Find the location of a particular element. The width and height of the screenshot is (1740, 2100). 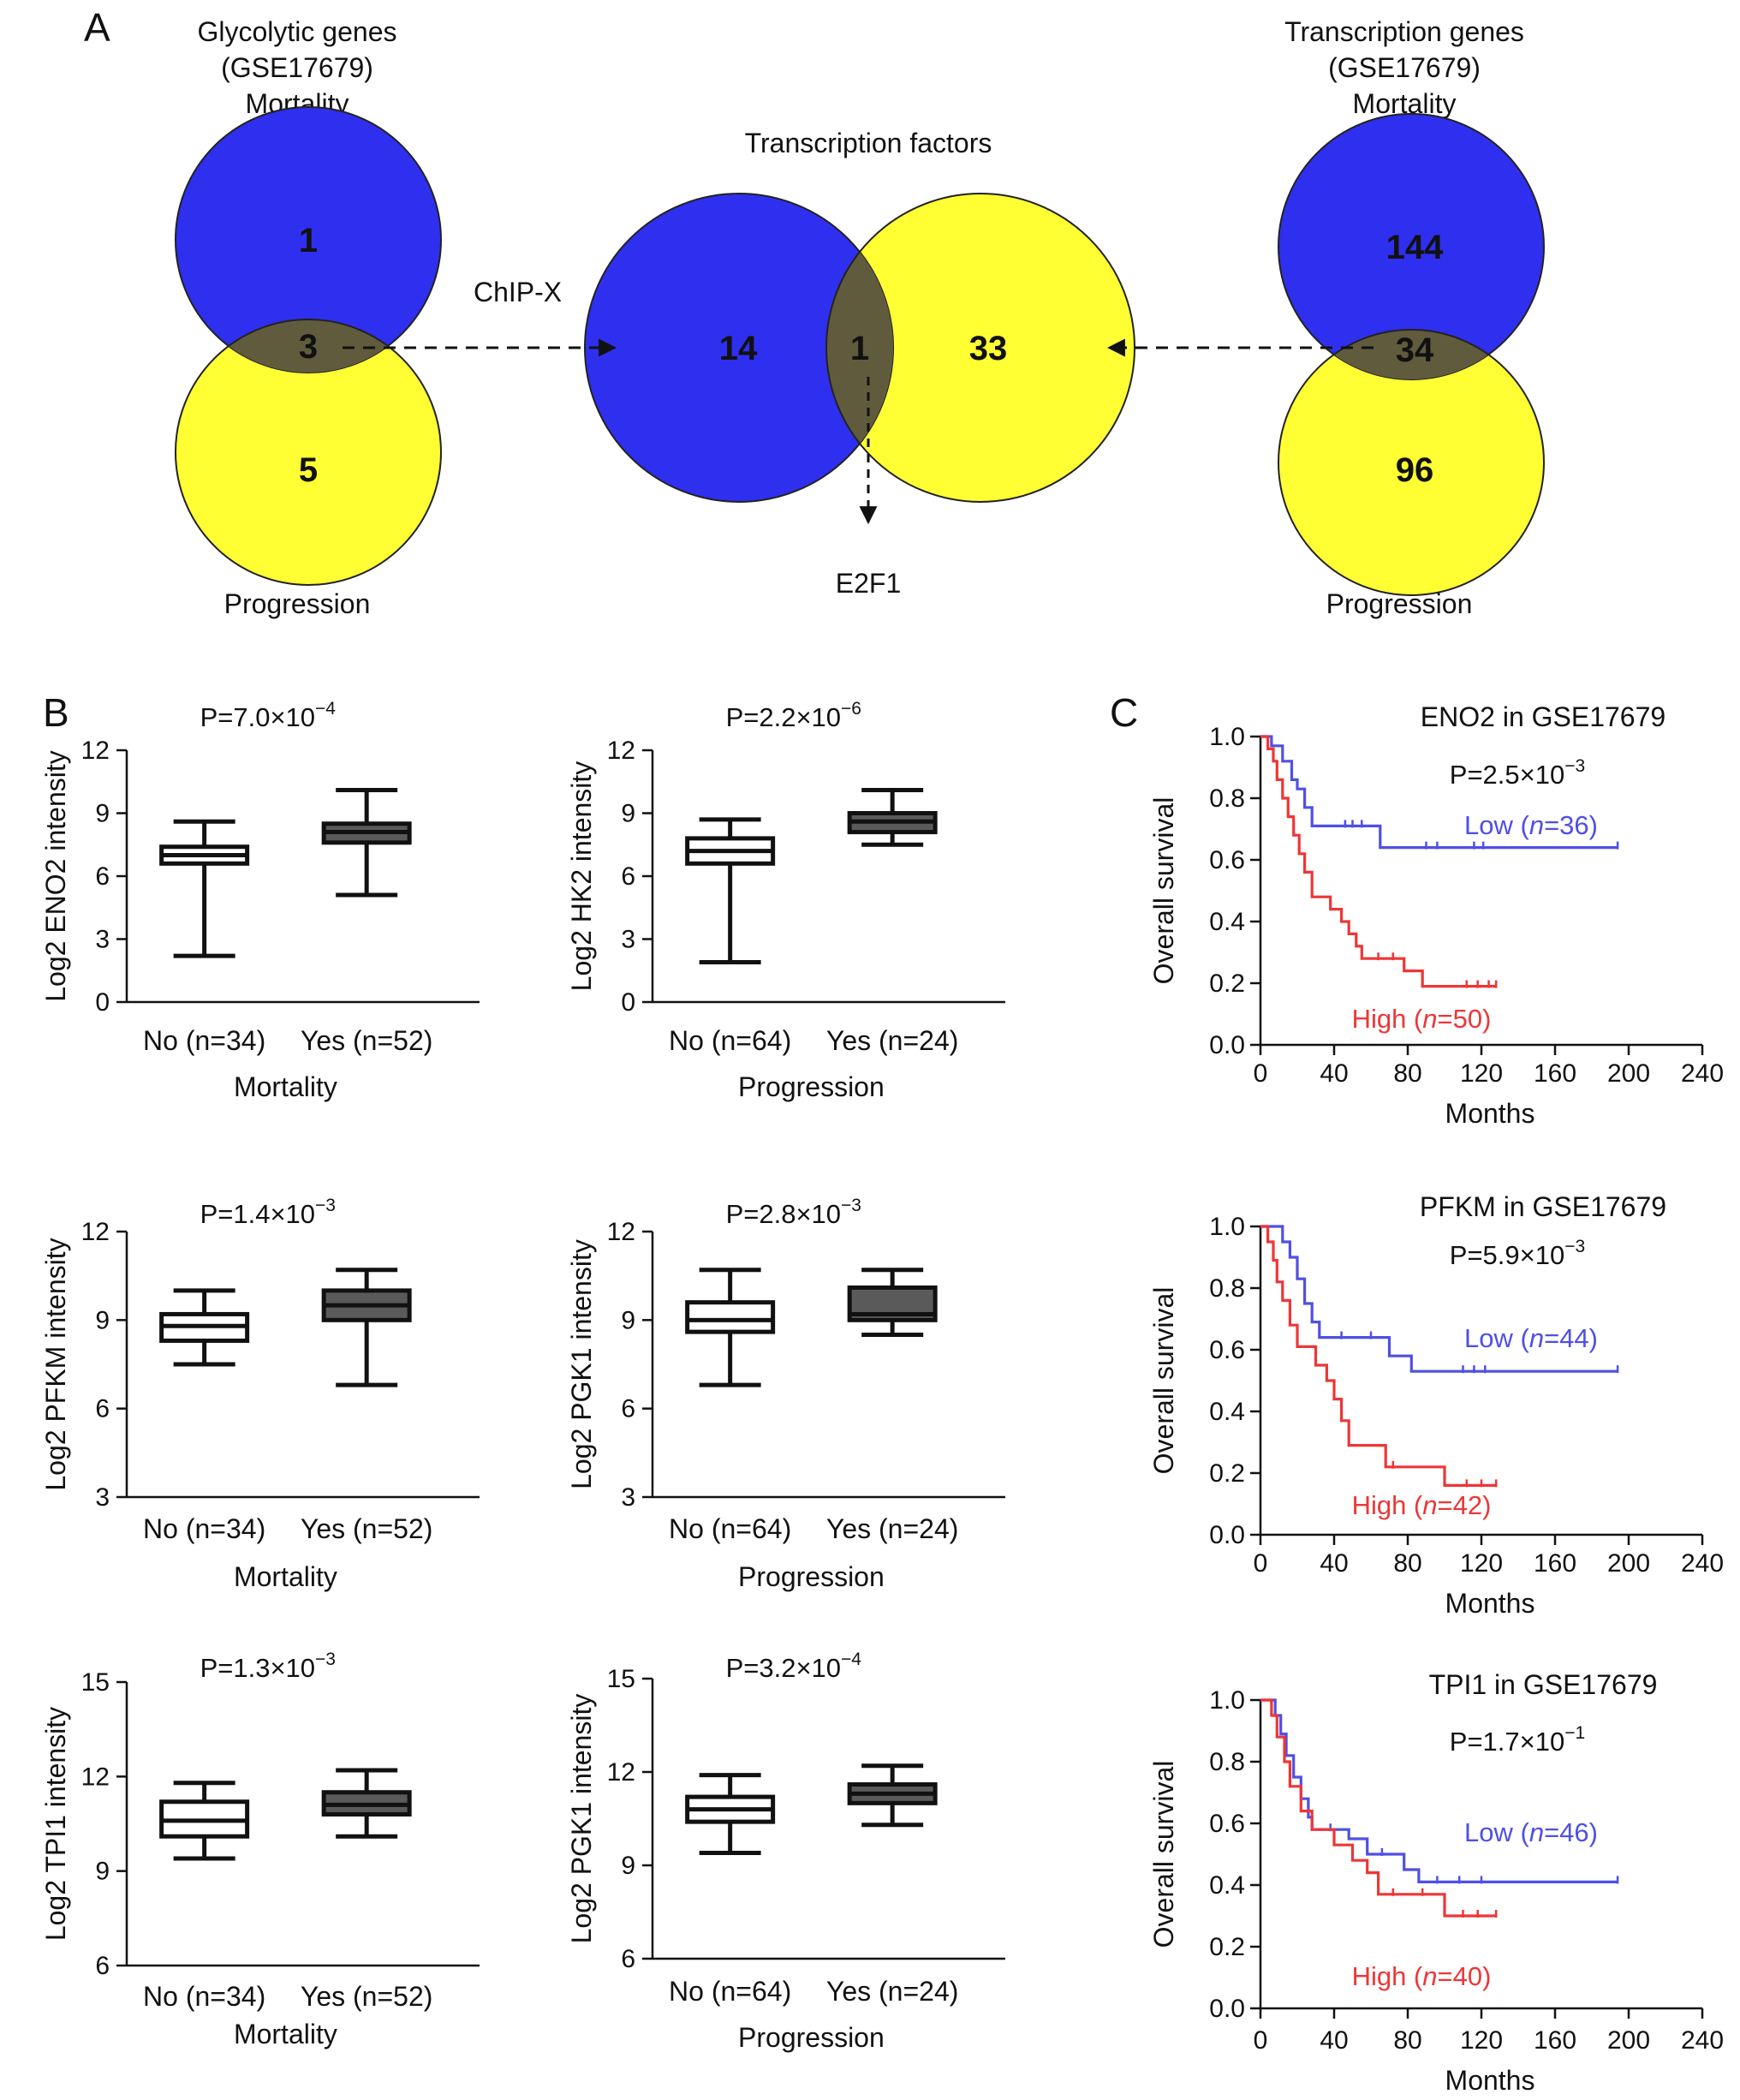

p-value-base: P=5.9×10 is located at coordinates (1507, 1255).